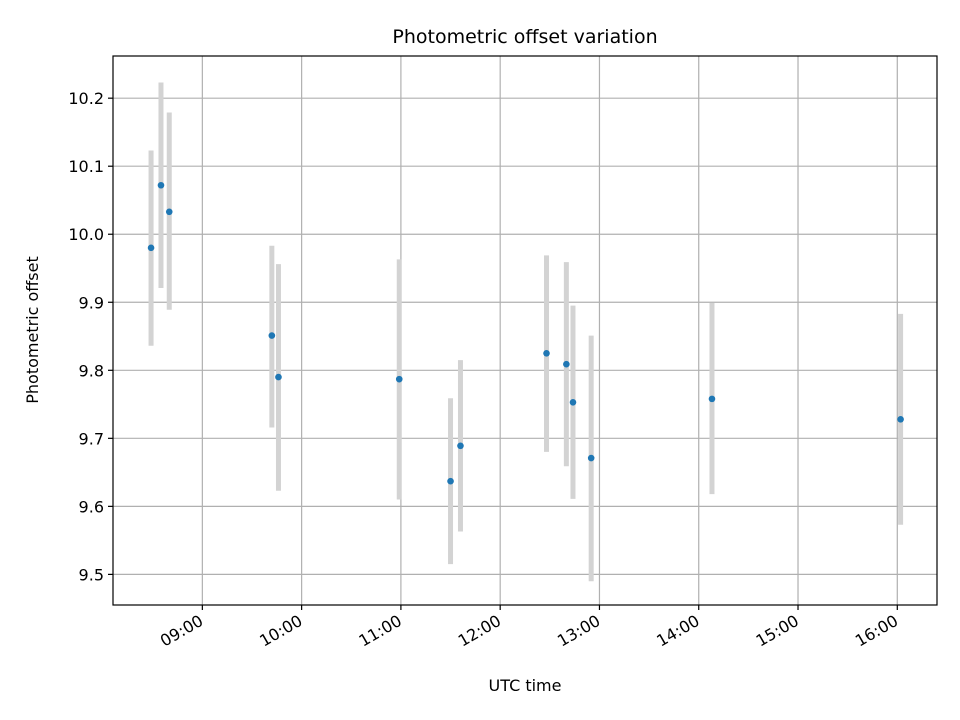  I want to click on y-tick-label: 10.1, so click(86, 166).